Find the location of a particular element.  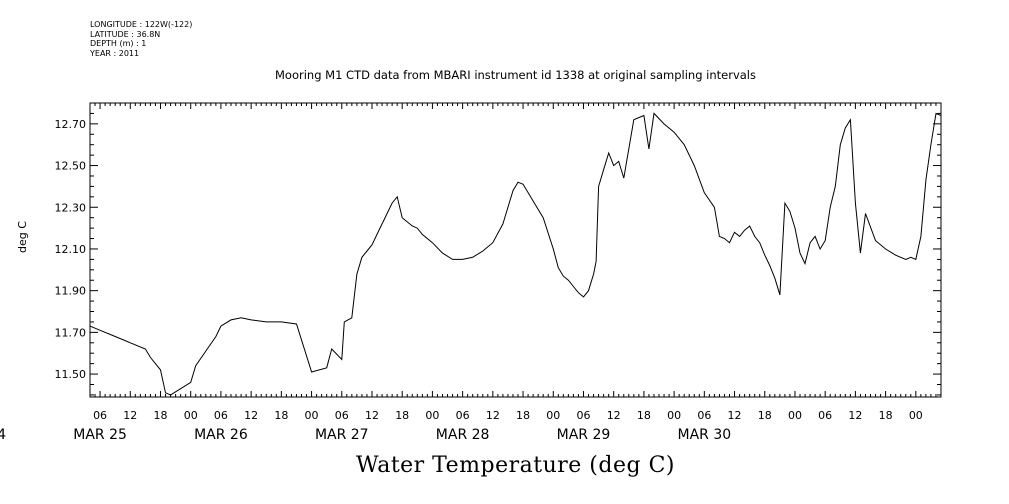

y-tick-label: 12.30 is located at coordinates (71, 207).